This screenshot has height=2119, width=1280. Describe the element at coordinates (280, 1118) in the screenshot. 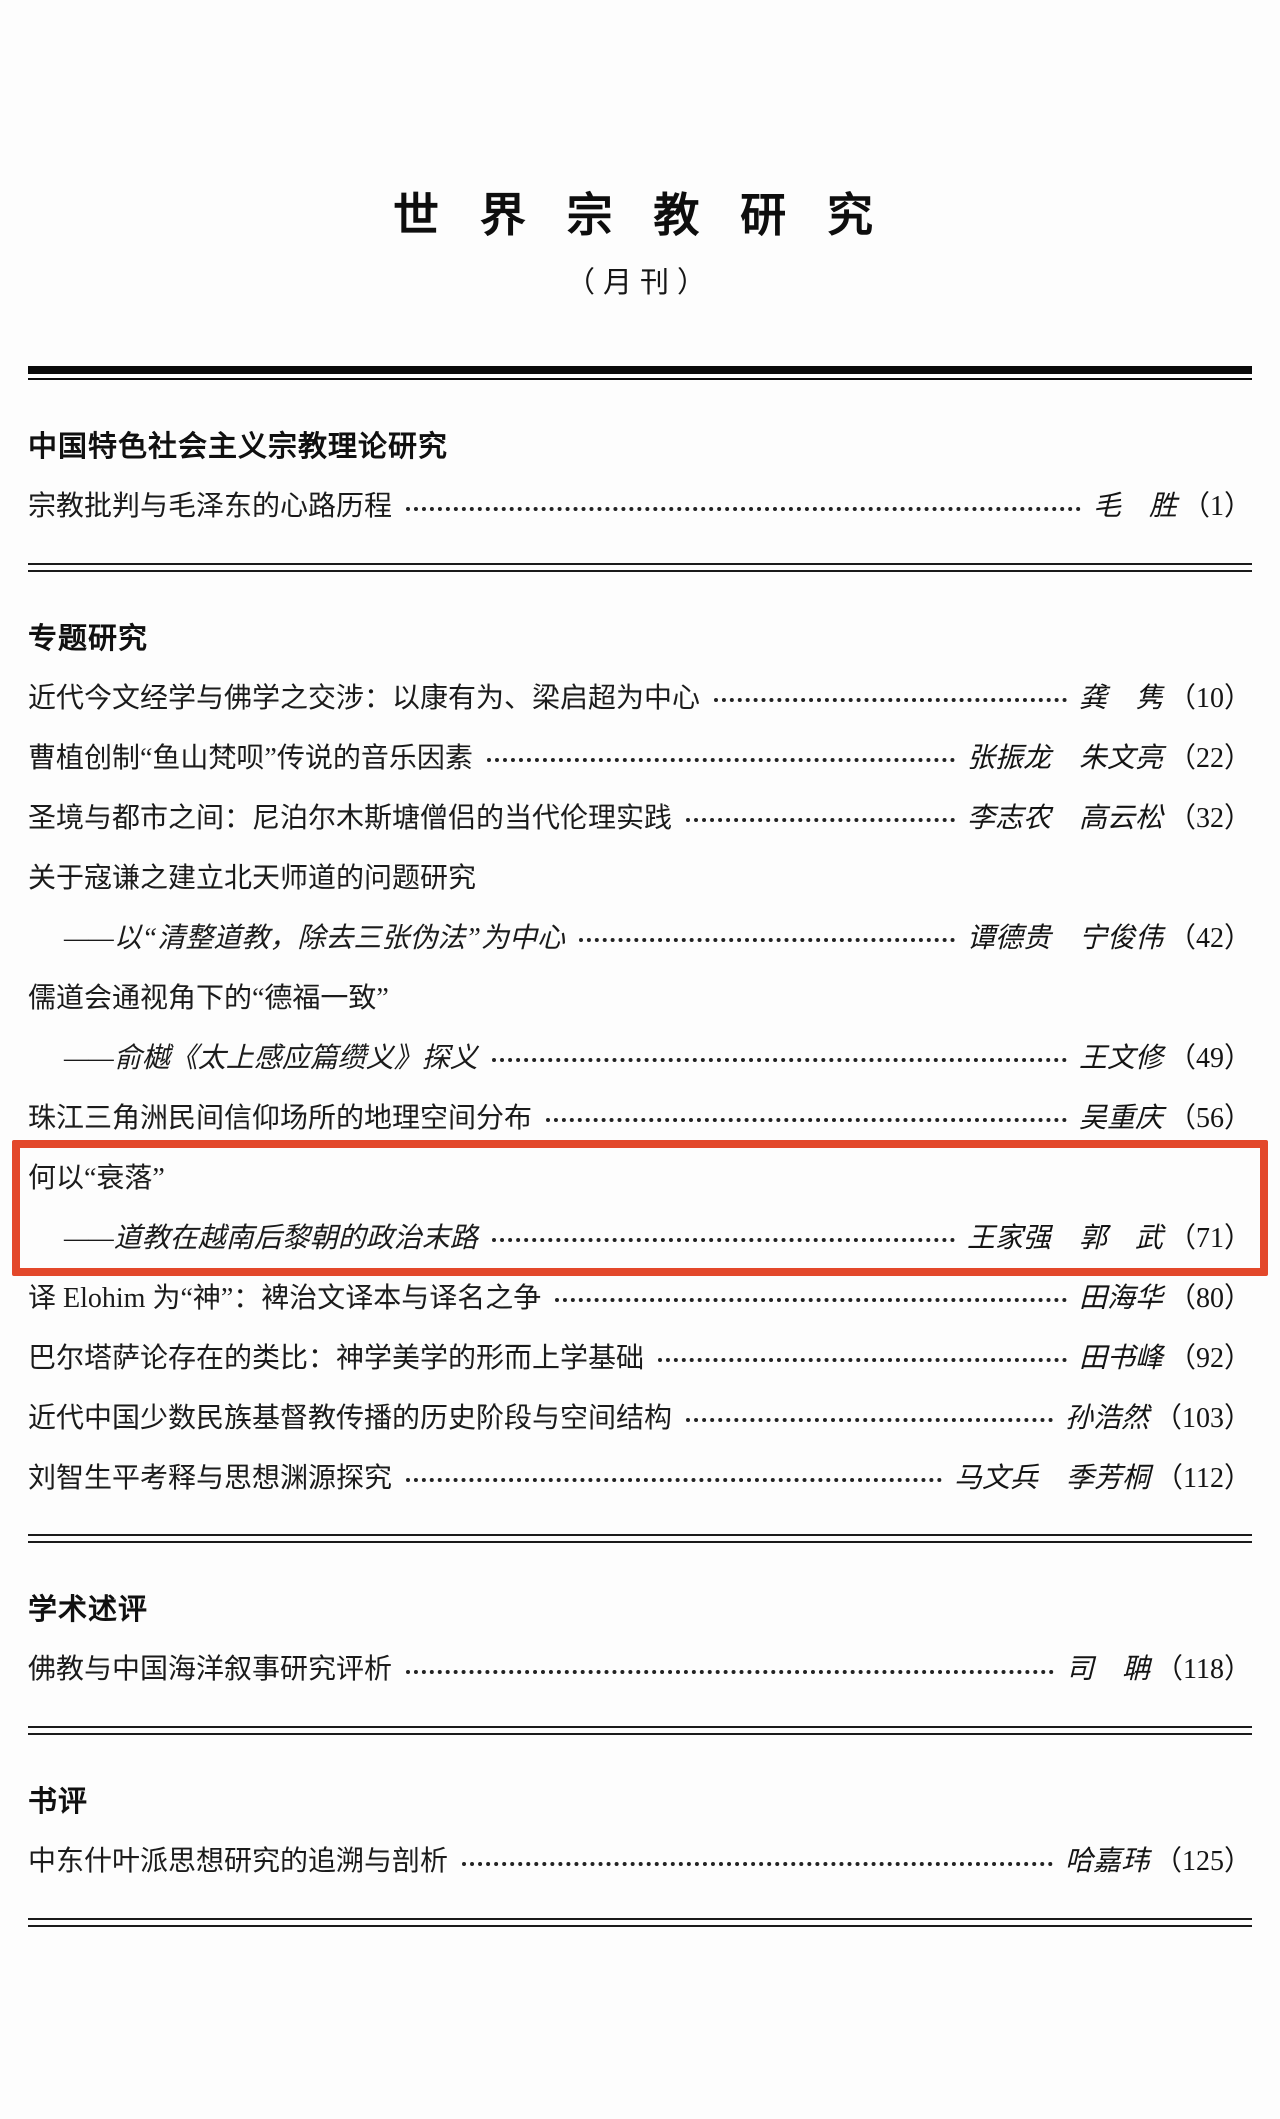

I see `article-title: 珠江三角洲民间信仰场所的地理空间分布` at that location.